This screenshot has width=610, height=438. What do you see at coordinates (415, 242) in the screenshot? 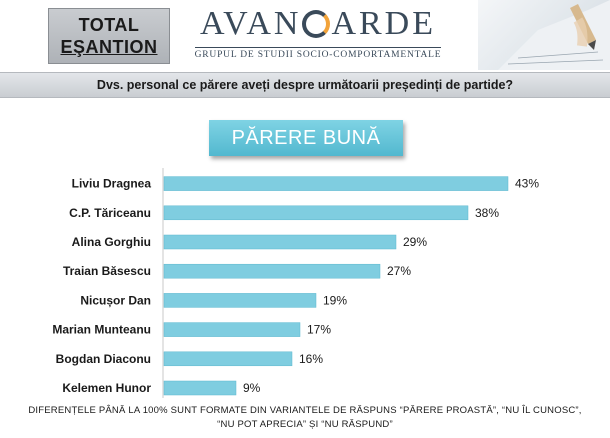
I see `data-label: 29%` at bounding box center [415, 242].